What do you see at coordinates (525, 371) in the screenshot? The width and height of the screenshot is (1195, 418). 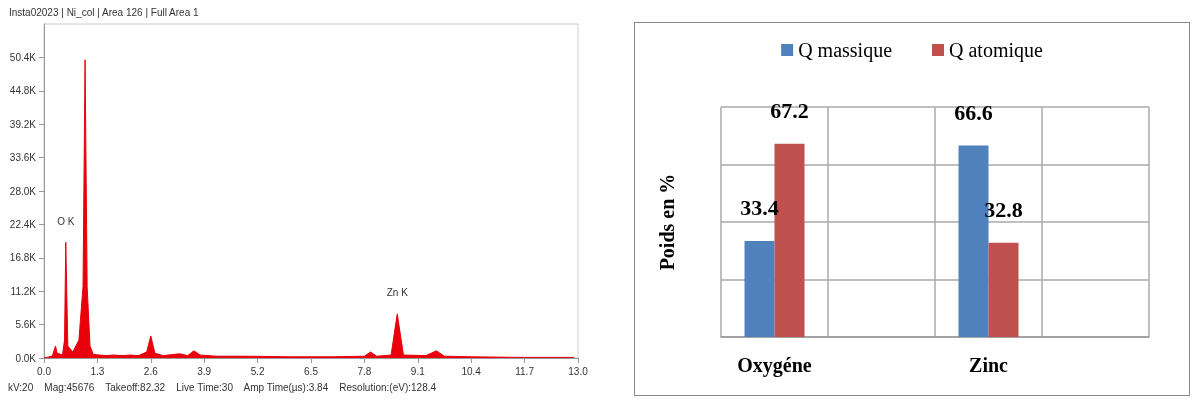 I see `x-tick-label: 11.7` at bounding box center [525, 371].